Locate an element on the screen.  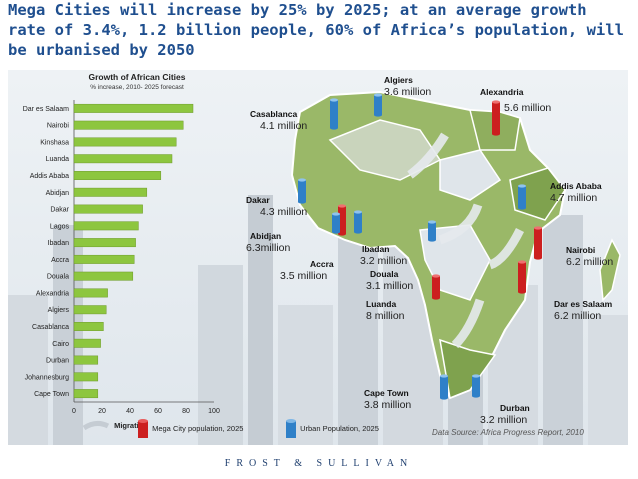
category-label: Cape Town is located at coordinates (51, 394).